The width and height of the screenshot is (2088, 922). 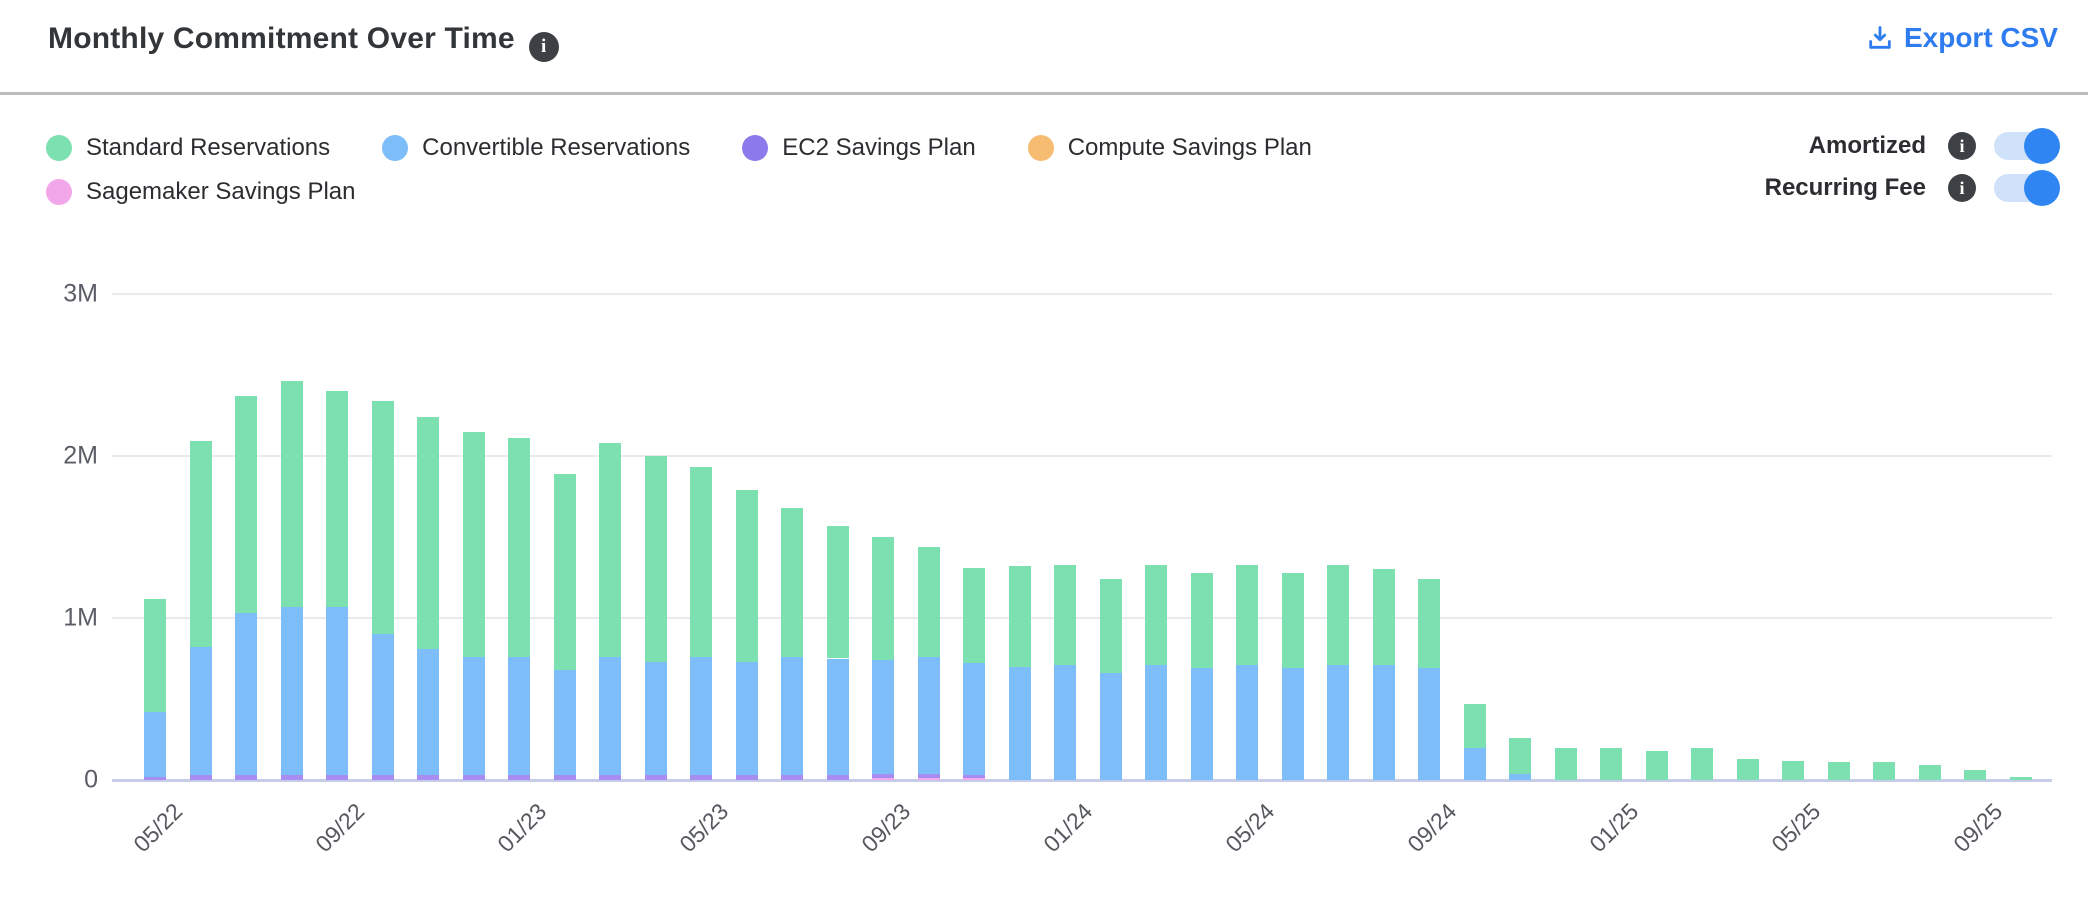 I want to click on recurring-fee-toggle, so click(x=2027, y=188).